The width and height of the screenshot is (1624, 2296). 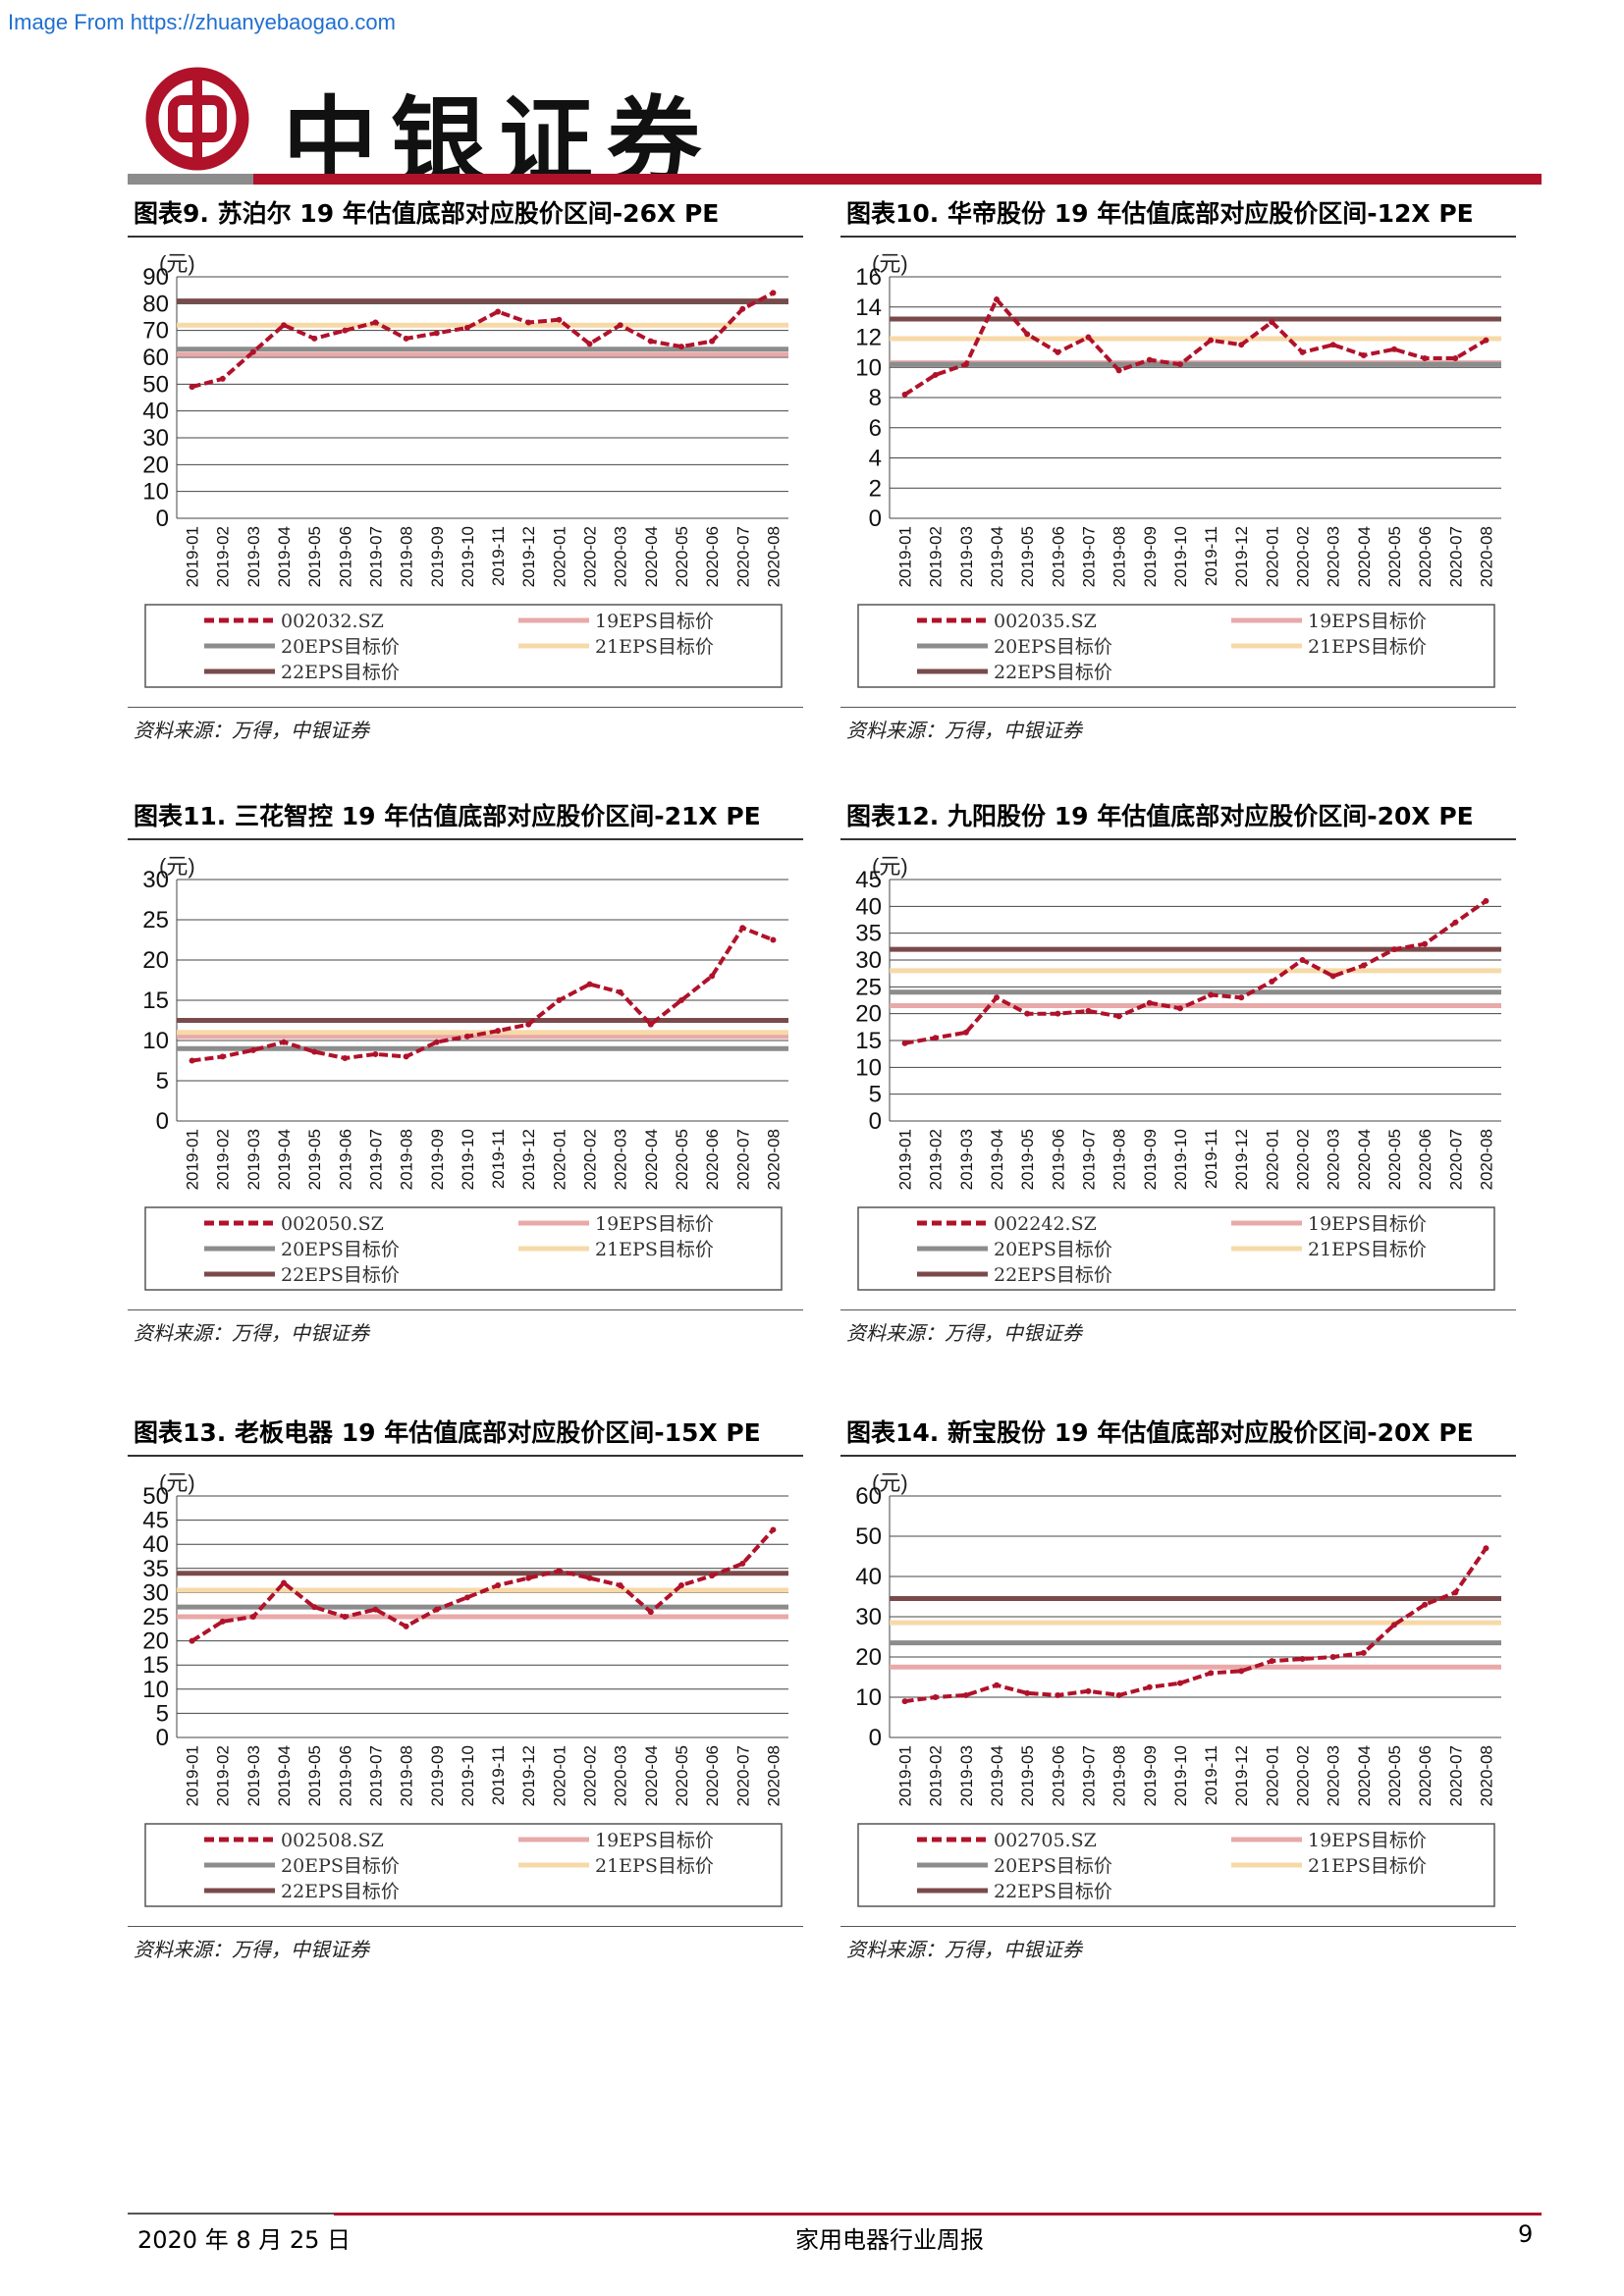 What do you see at coordinates (875, 1738) in the screenshot?
I see `y-tick-label: 0` at bounding box center [875, 1738].